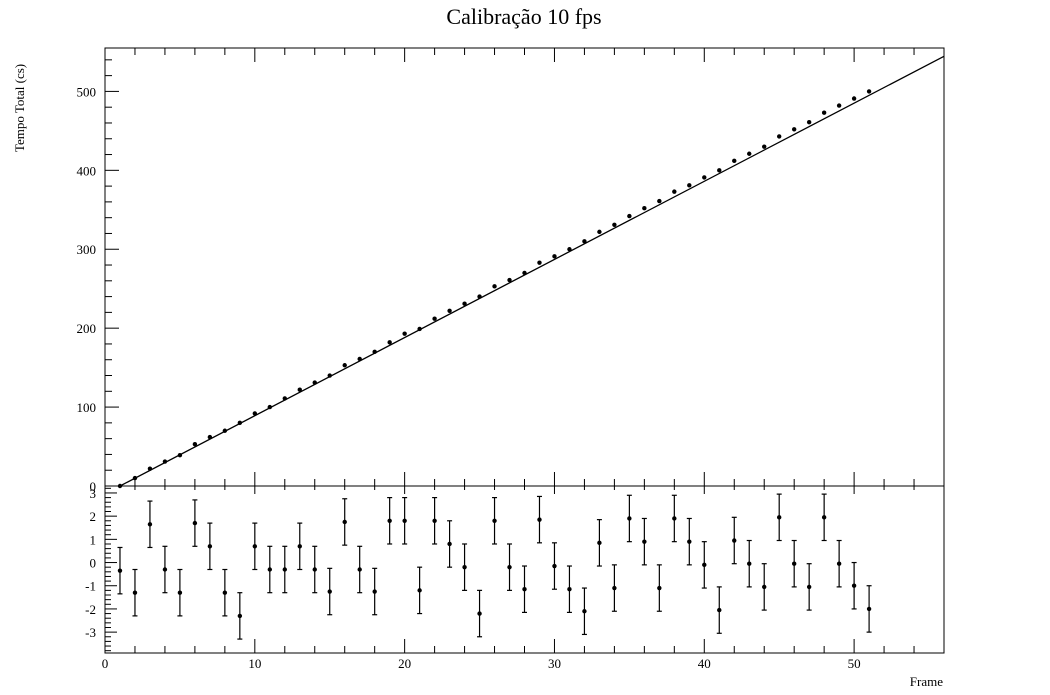 This screenshot has width=1050, height=695. Describe the element at coordinates (93, 486) in the screenshot. I see `y-tick-label: 0` at that location.